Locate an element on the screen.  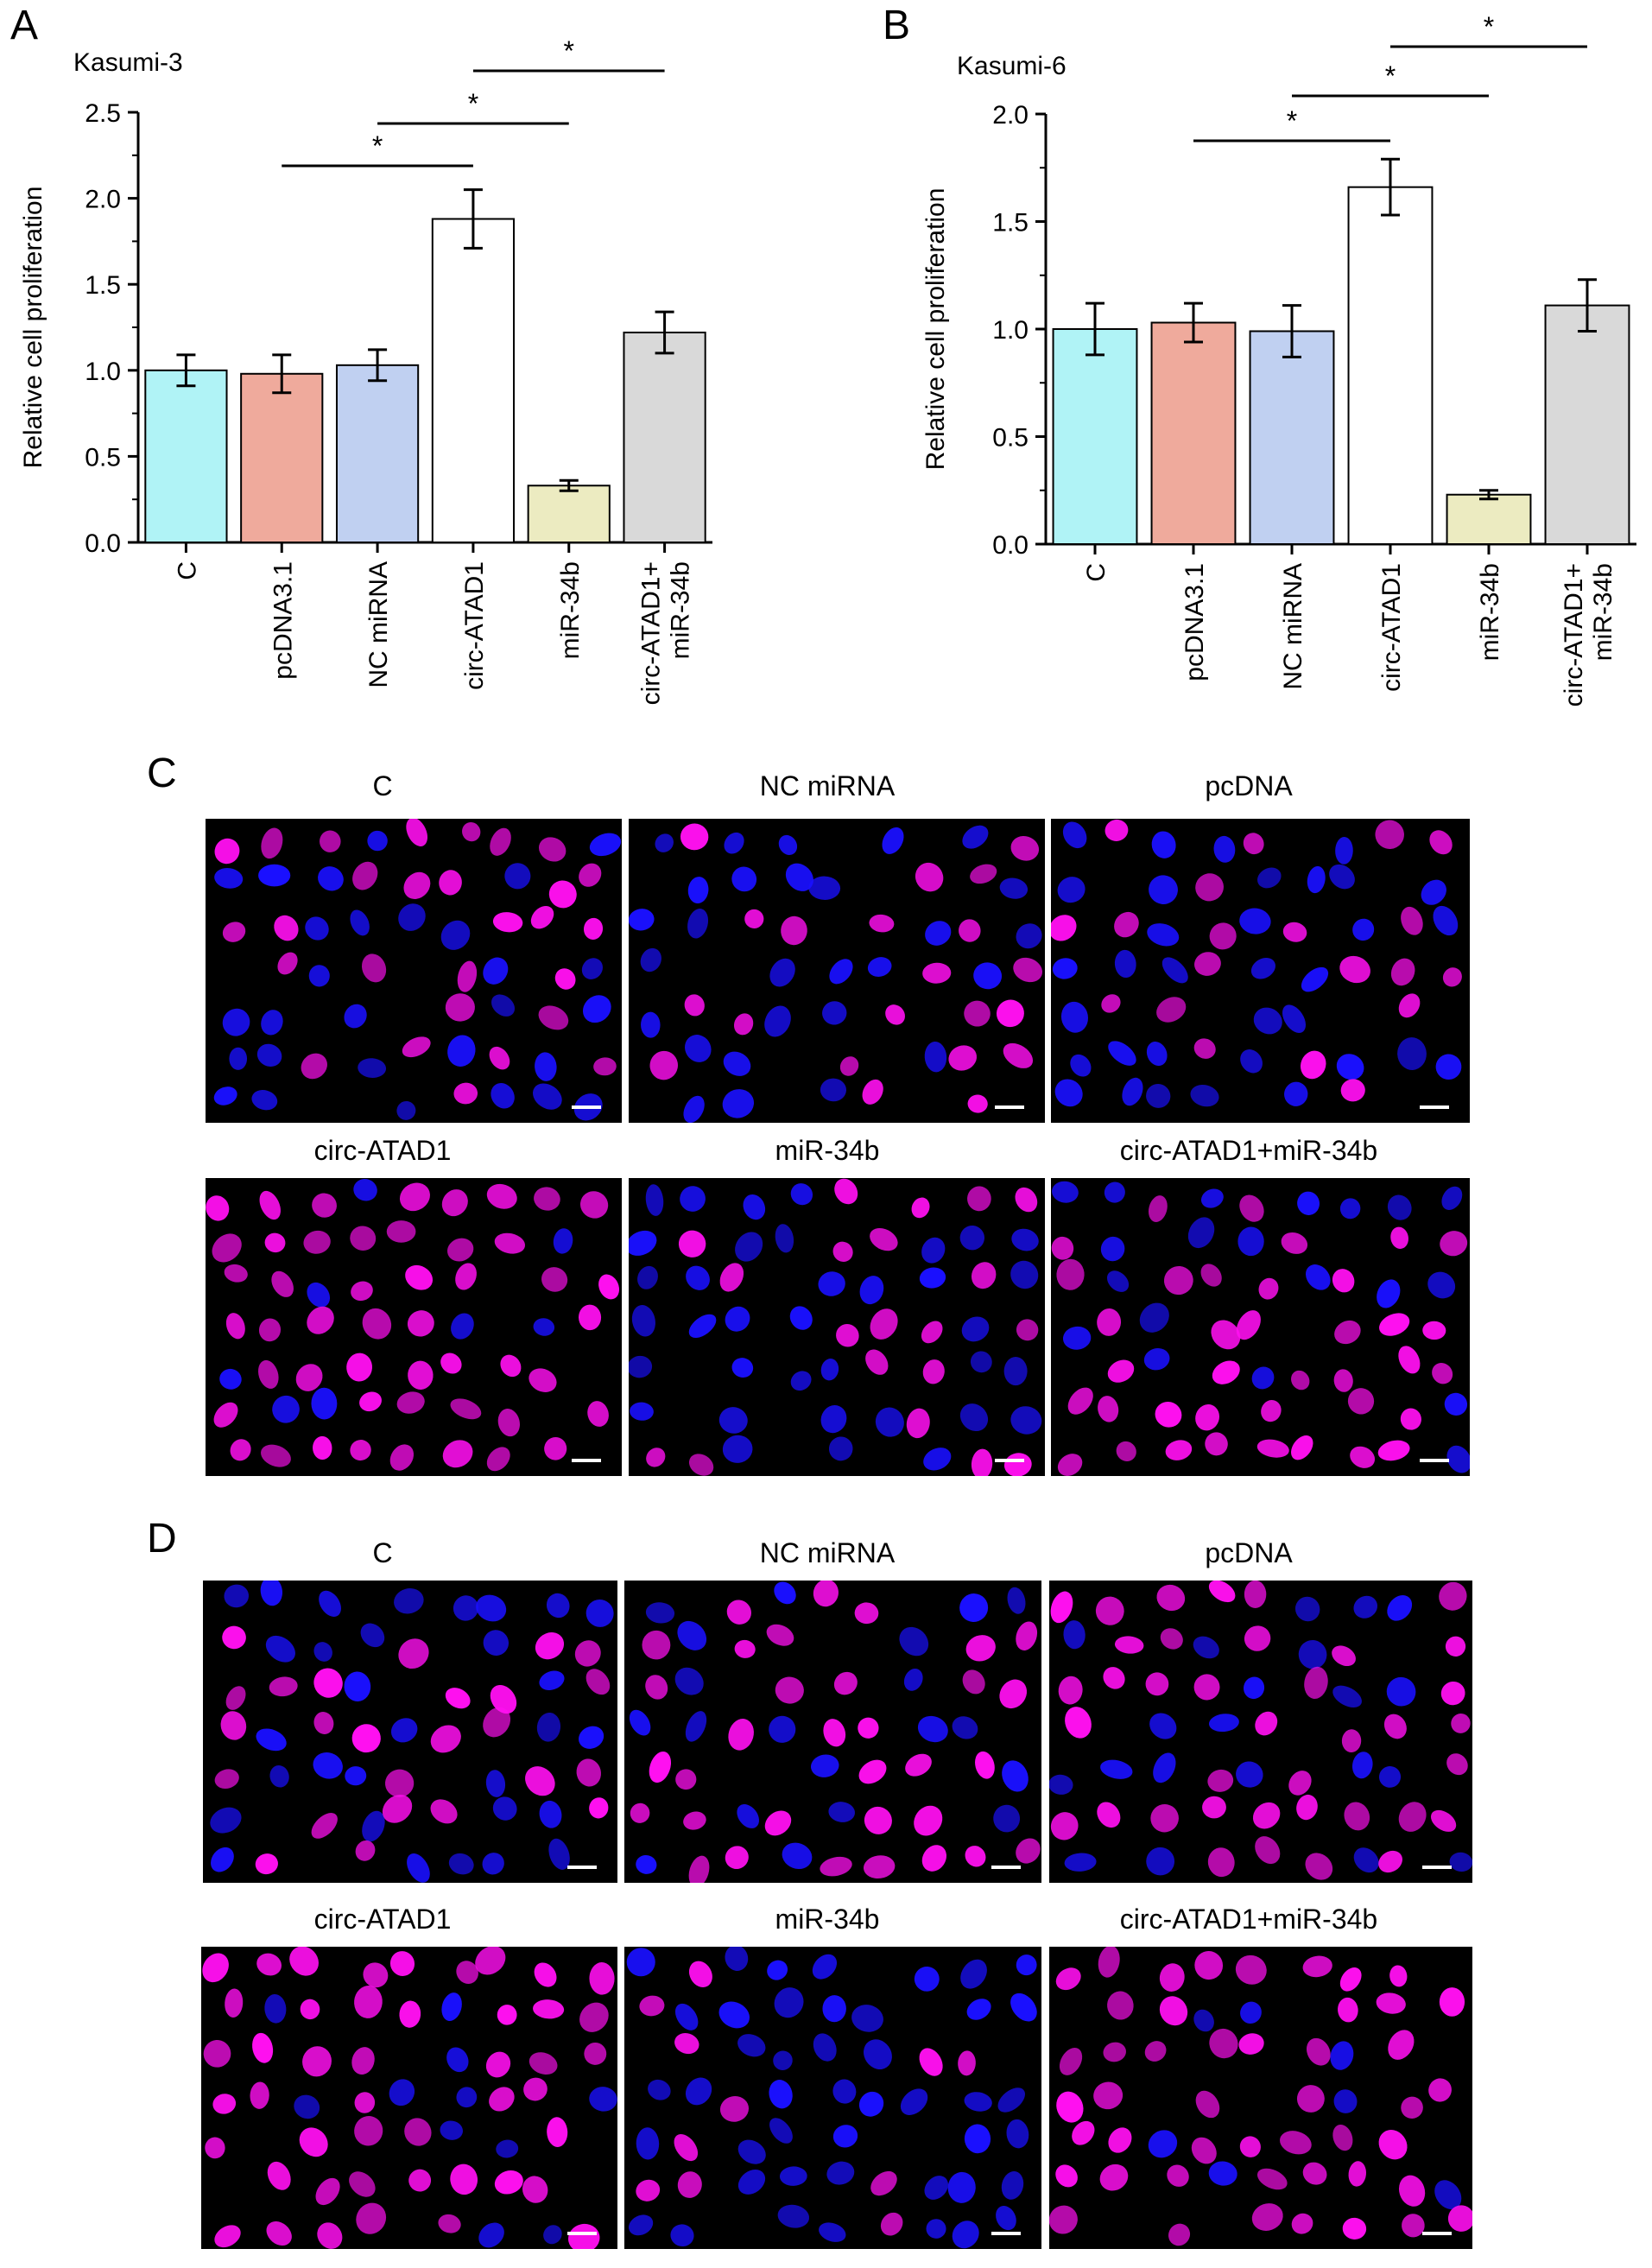
x-tick-label: pcDNA3.1 is located at coordinates (1194, 622).